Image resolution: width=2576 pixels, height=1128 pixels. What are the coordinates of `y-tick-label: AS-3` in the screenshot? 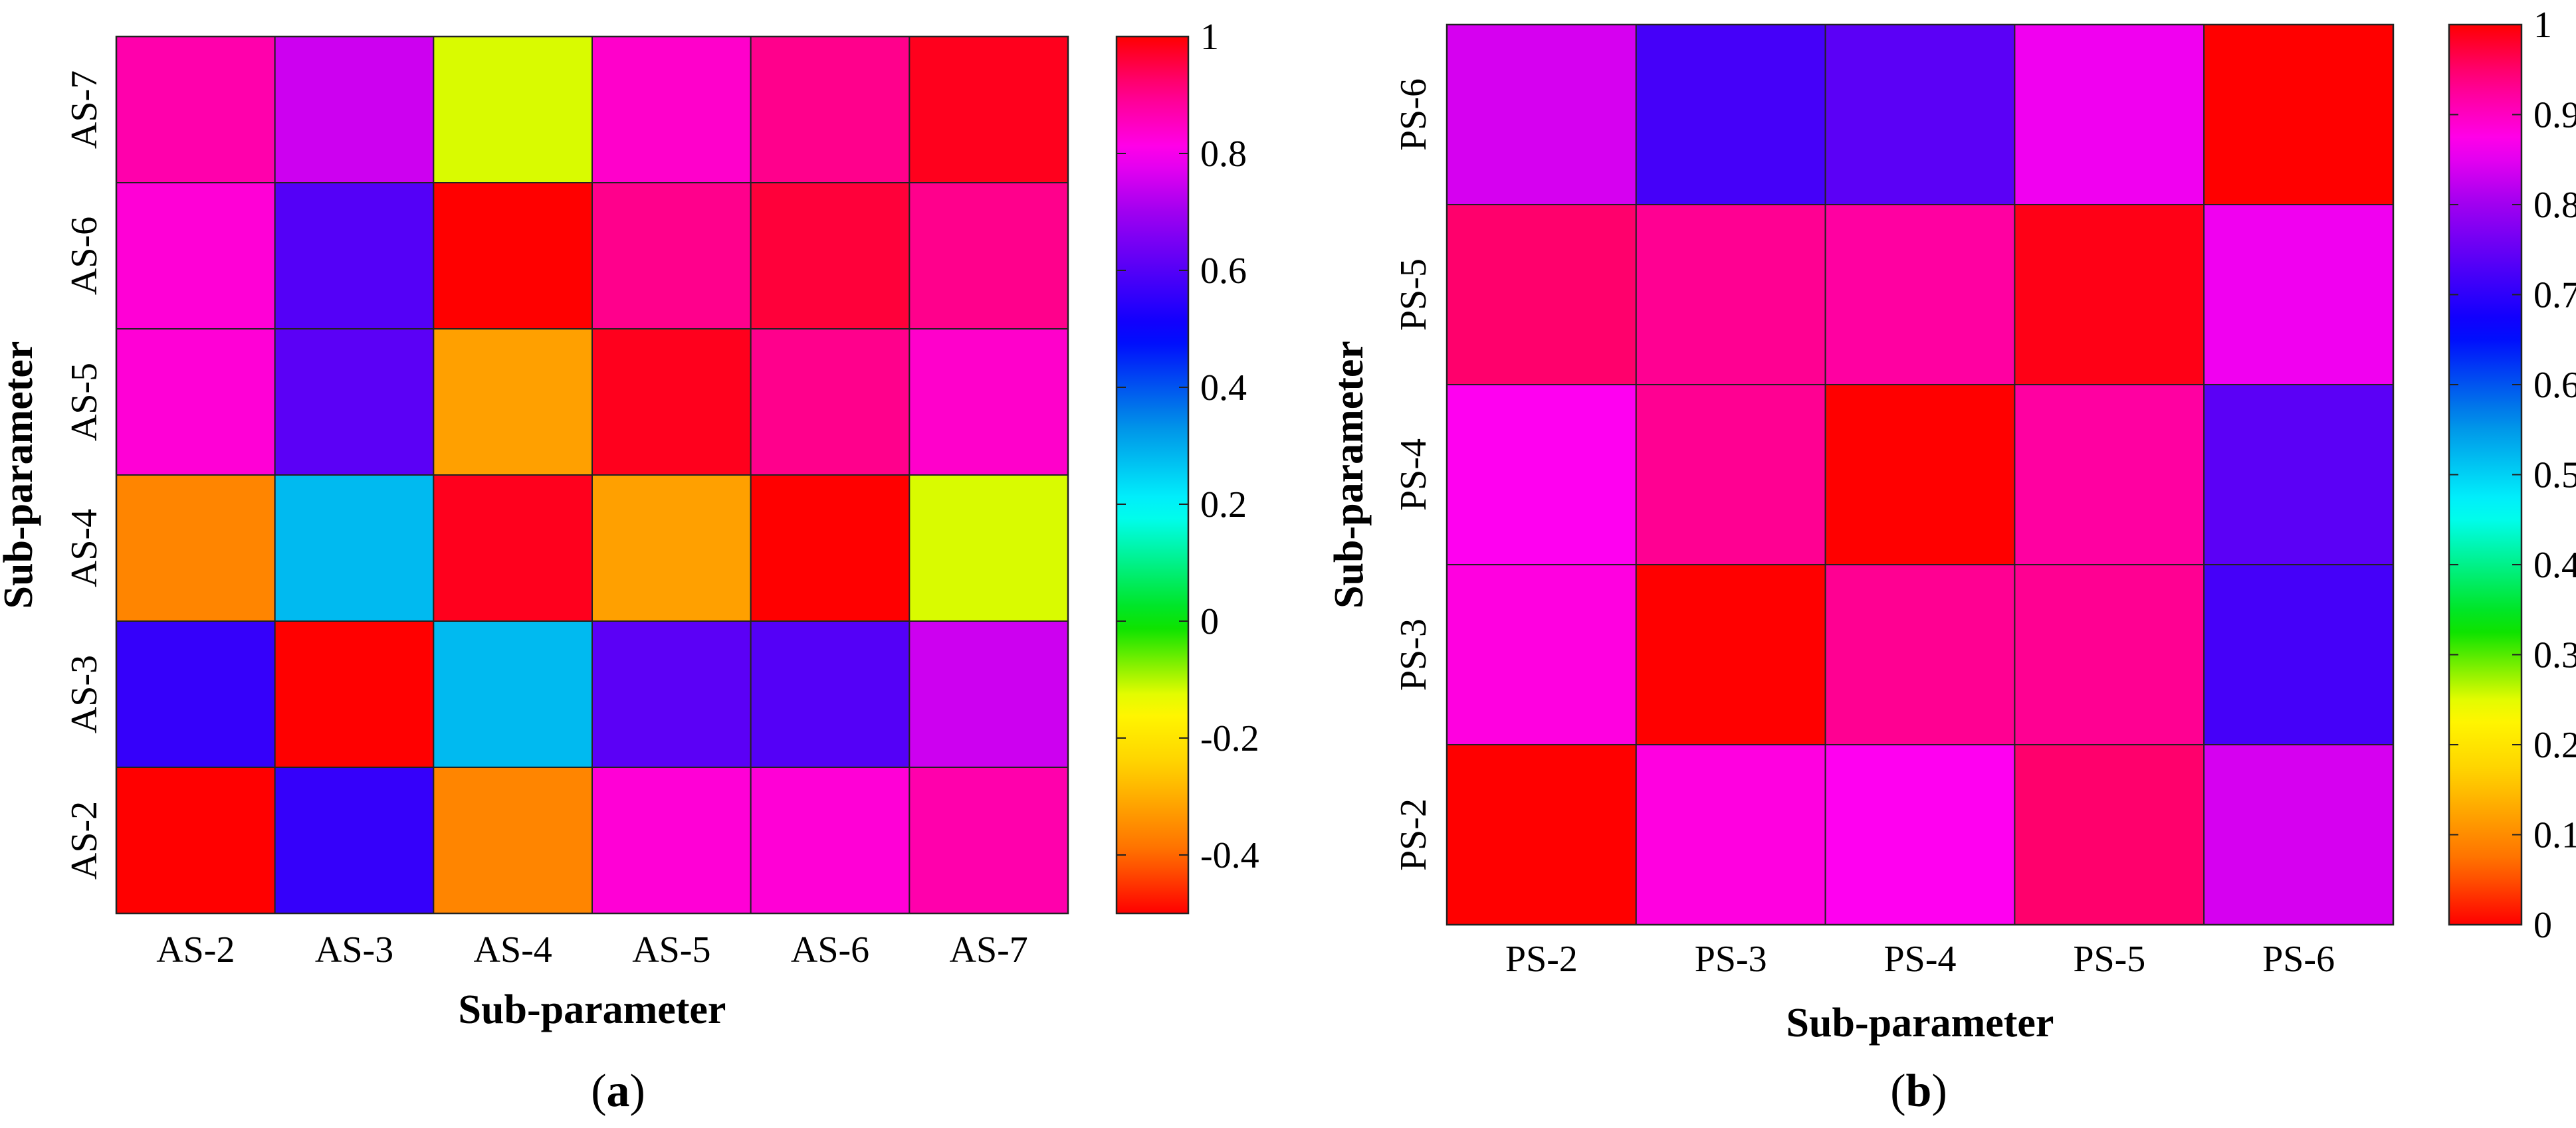 It's located at (84, 694).